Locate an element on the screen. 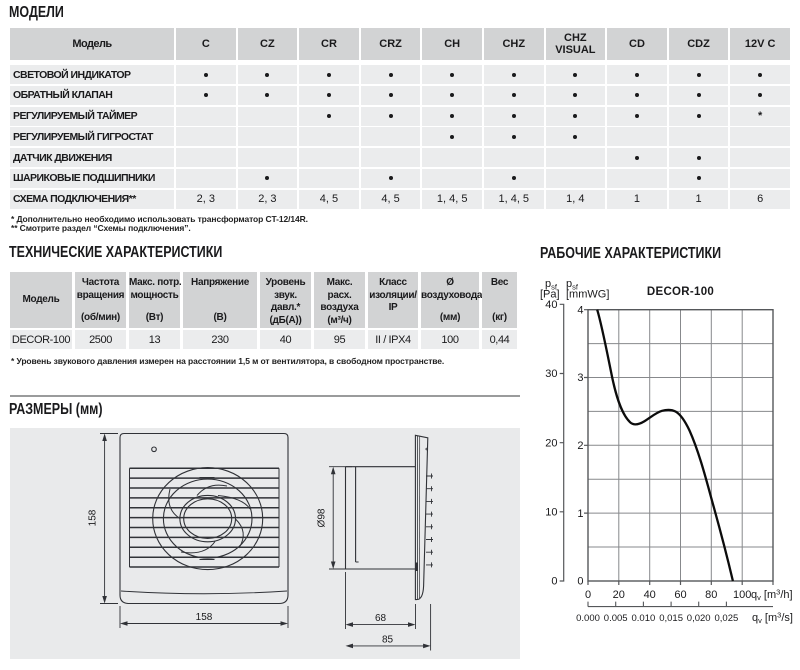  svg-text: qv [m3/s] is located at coordinates (772, 617).